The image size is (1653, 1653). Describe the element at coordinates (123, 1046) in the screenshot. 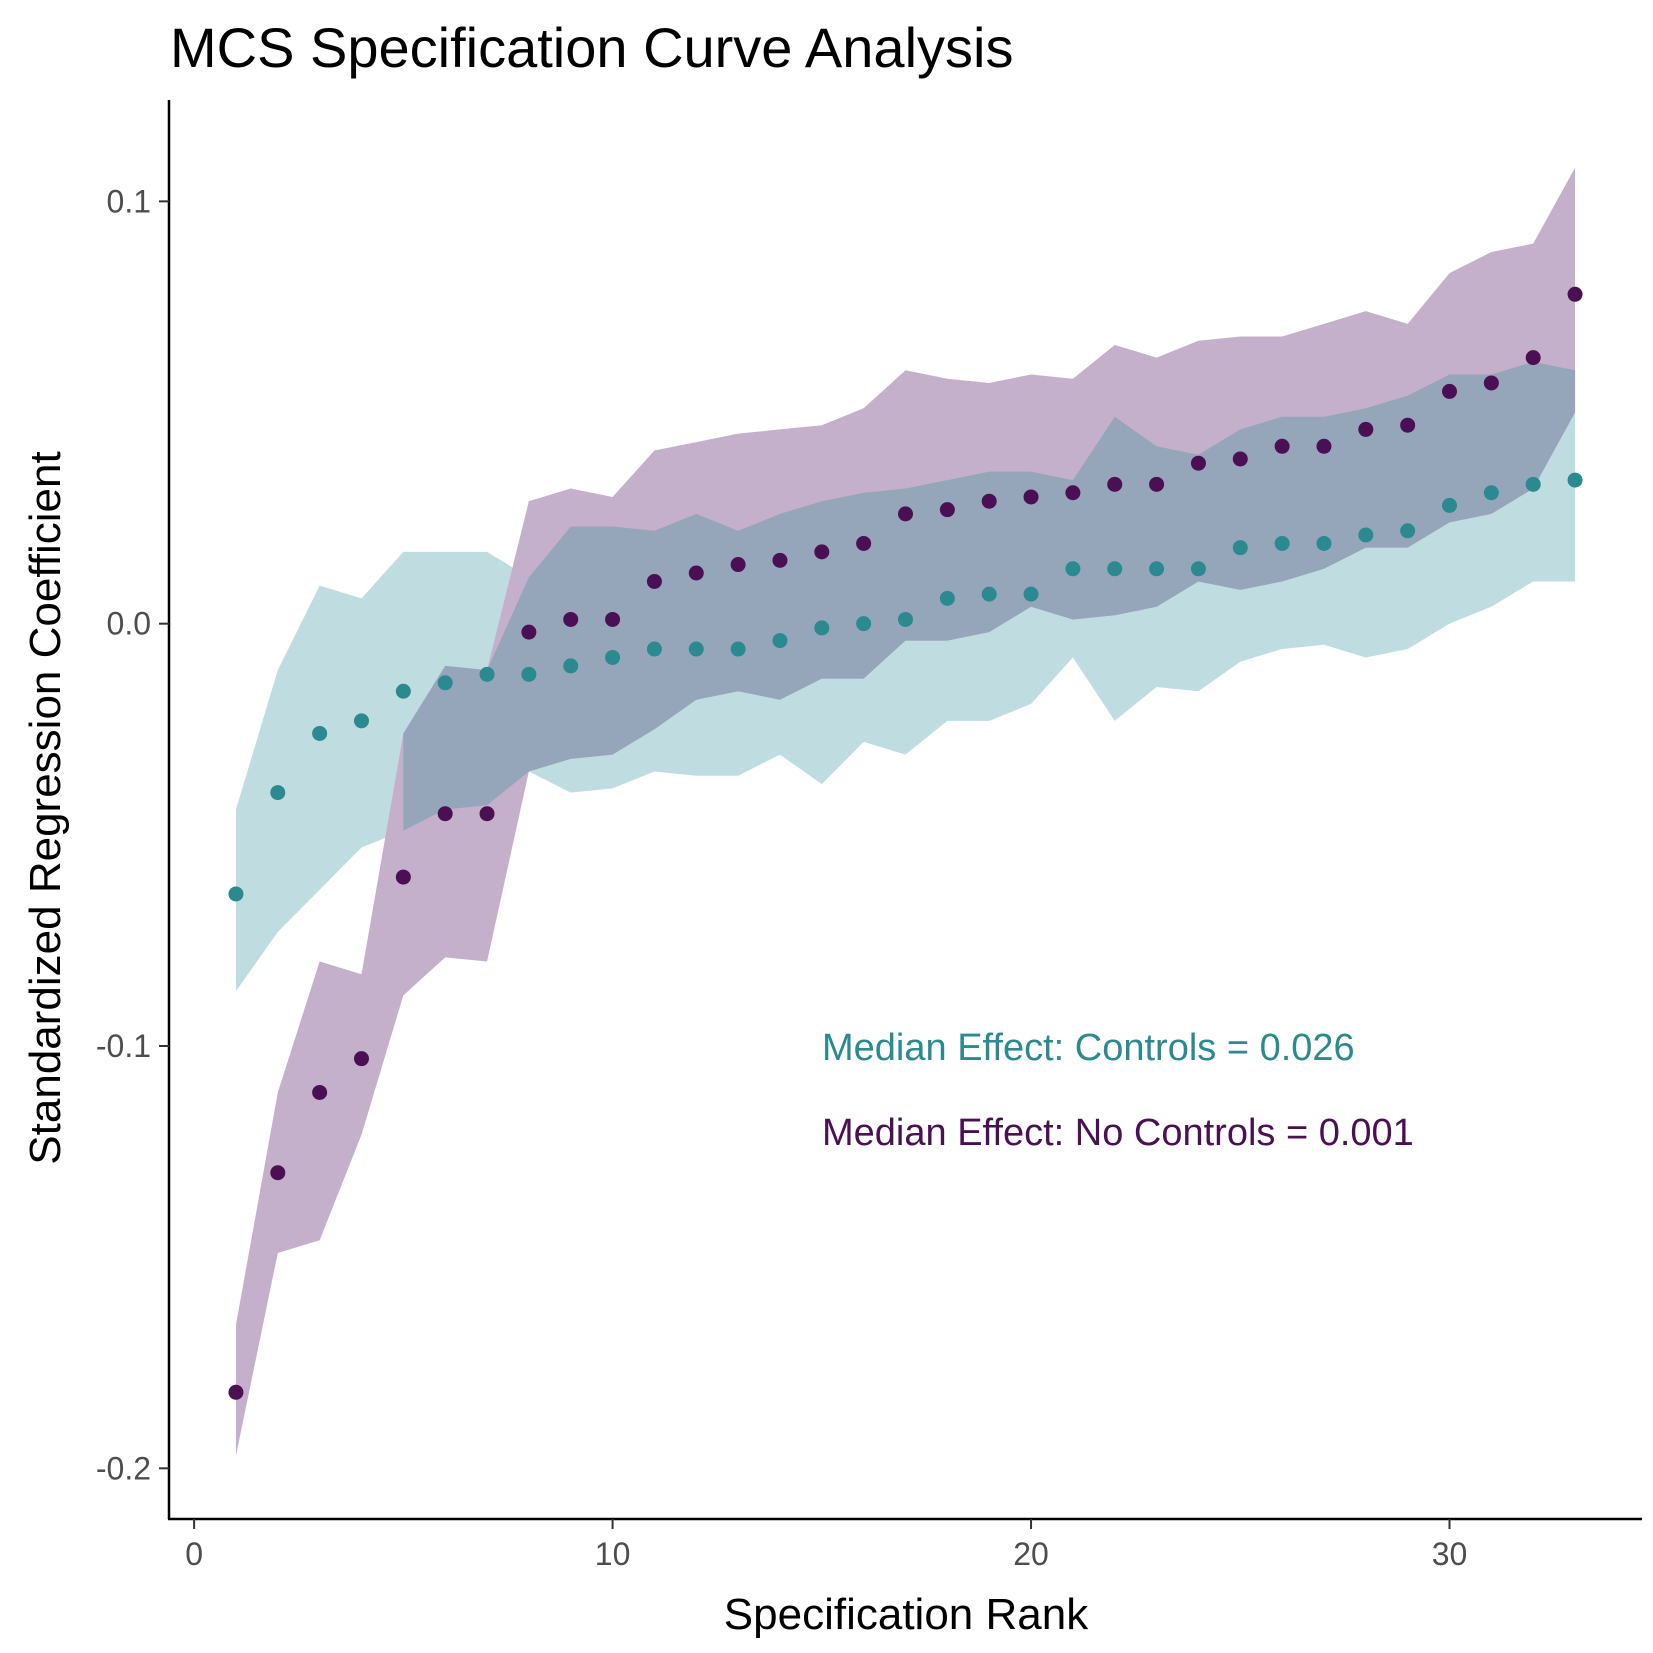

I see `y-tick-label: -0.1` at that location.